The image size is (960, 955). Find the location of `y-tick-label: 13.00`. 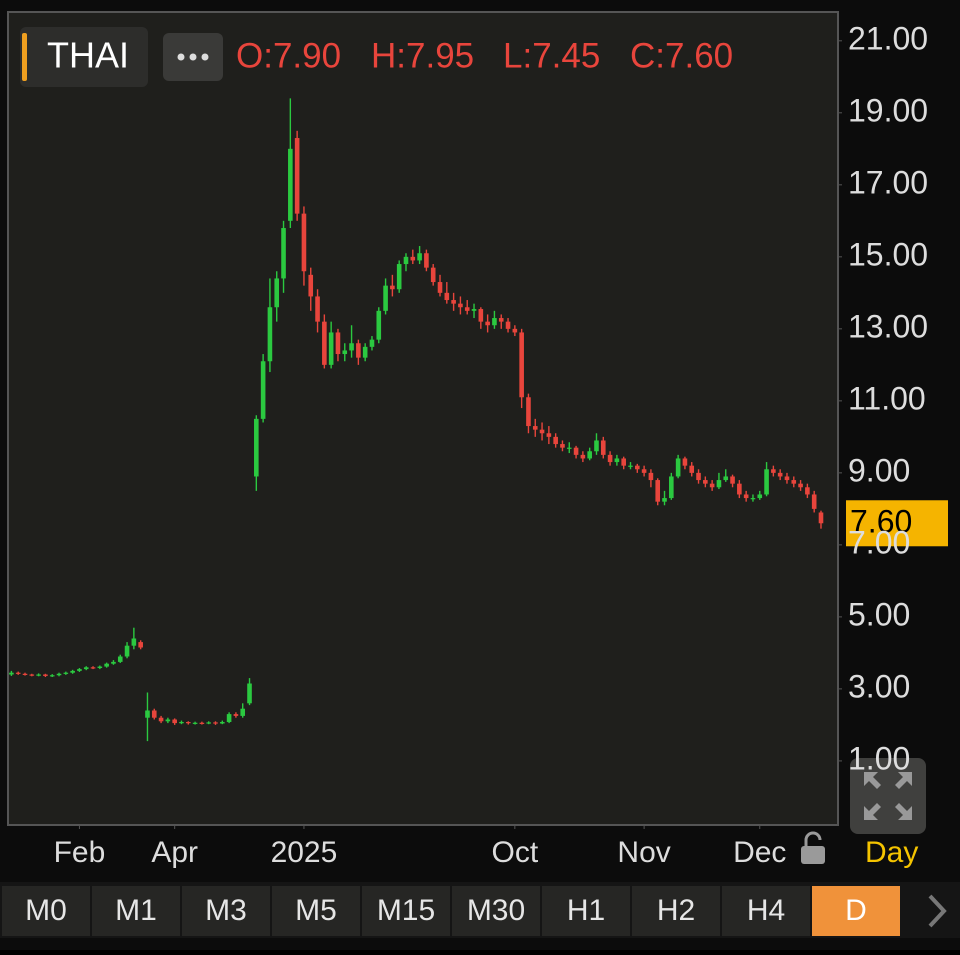

y-tick-label: 13.00 is located at coordinates (888, 326).